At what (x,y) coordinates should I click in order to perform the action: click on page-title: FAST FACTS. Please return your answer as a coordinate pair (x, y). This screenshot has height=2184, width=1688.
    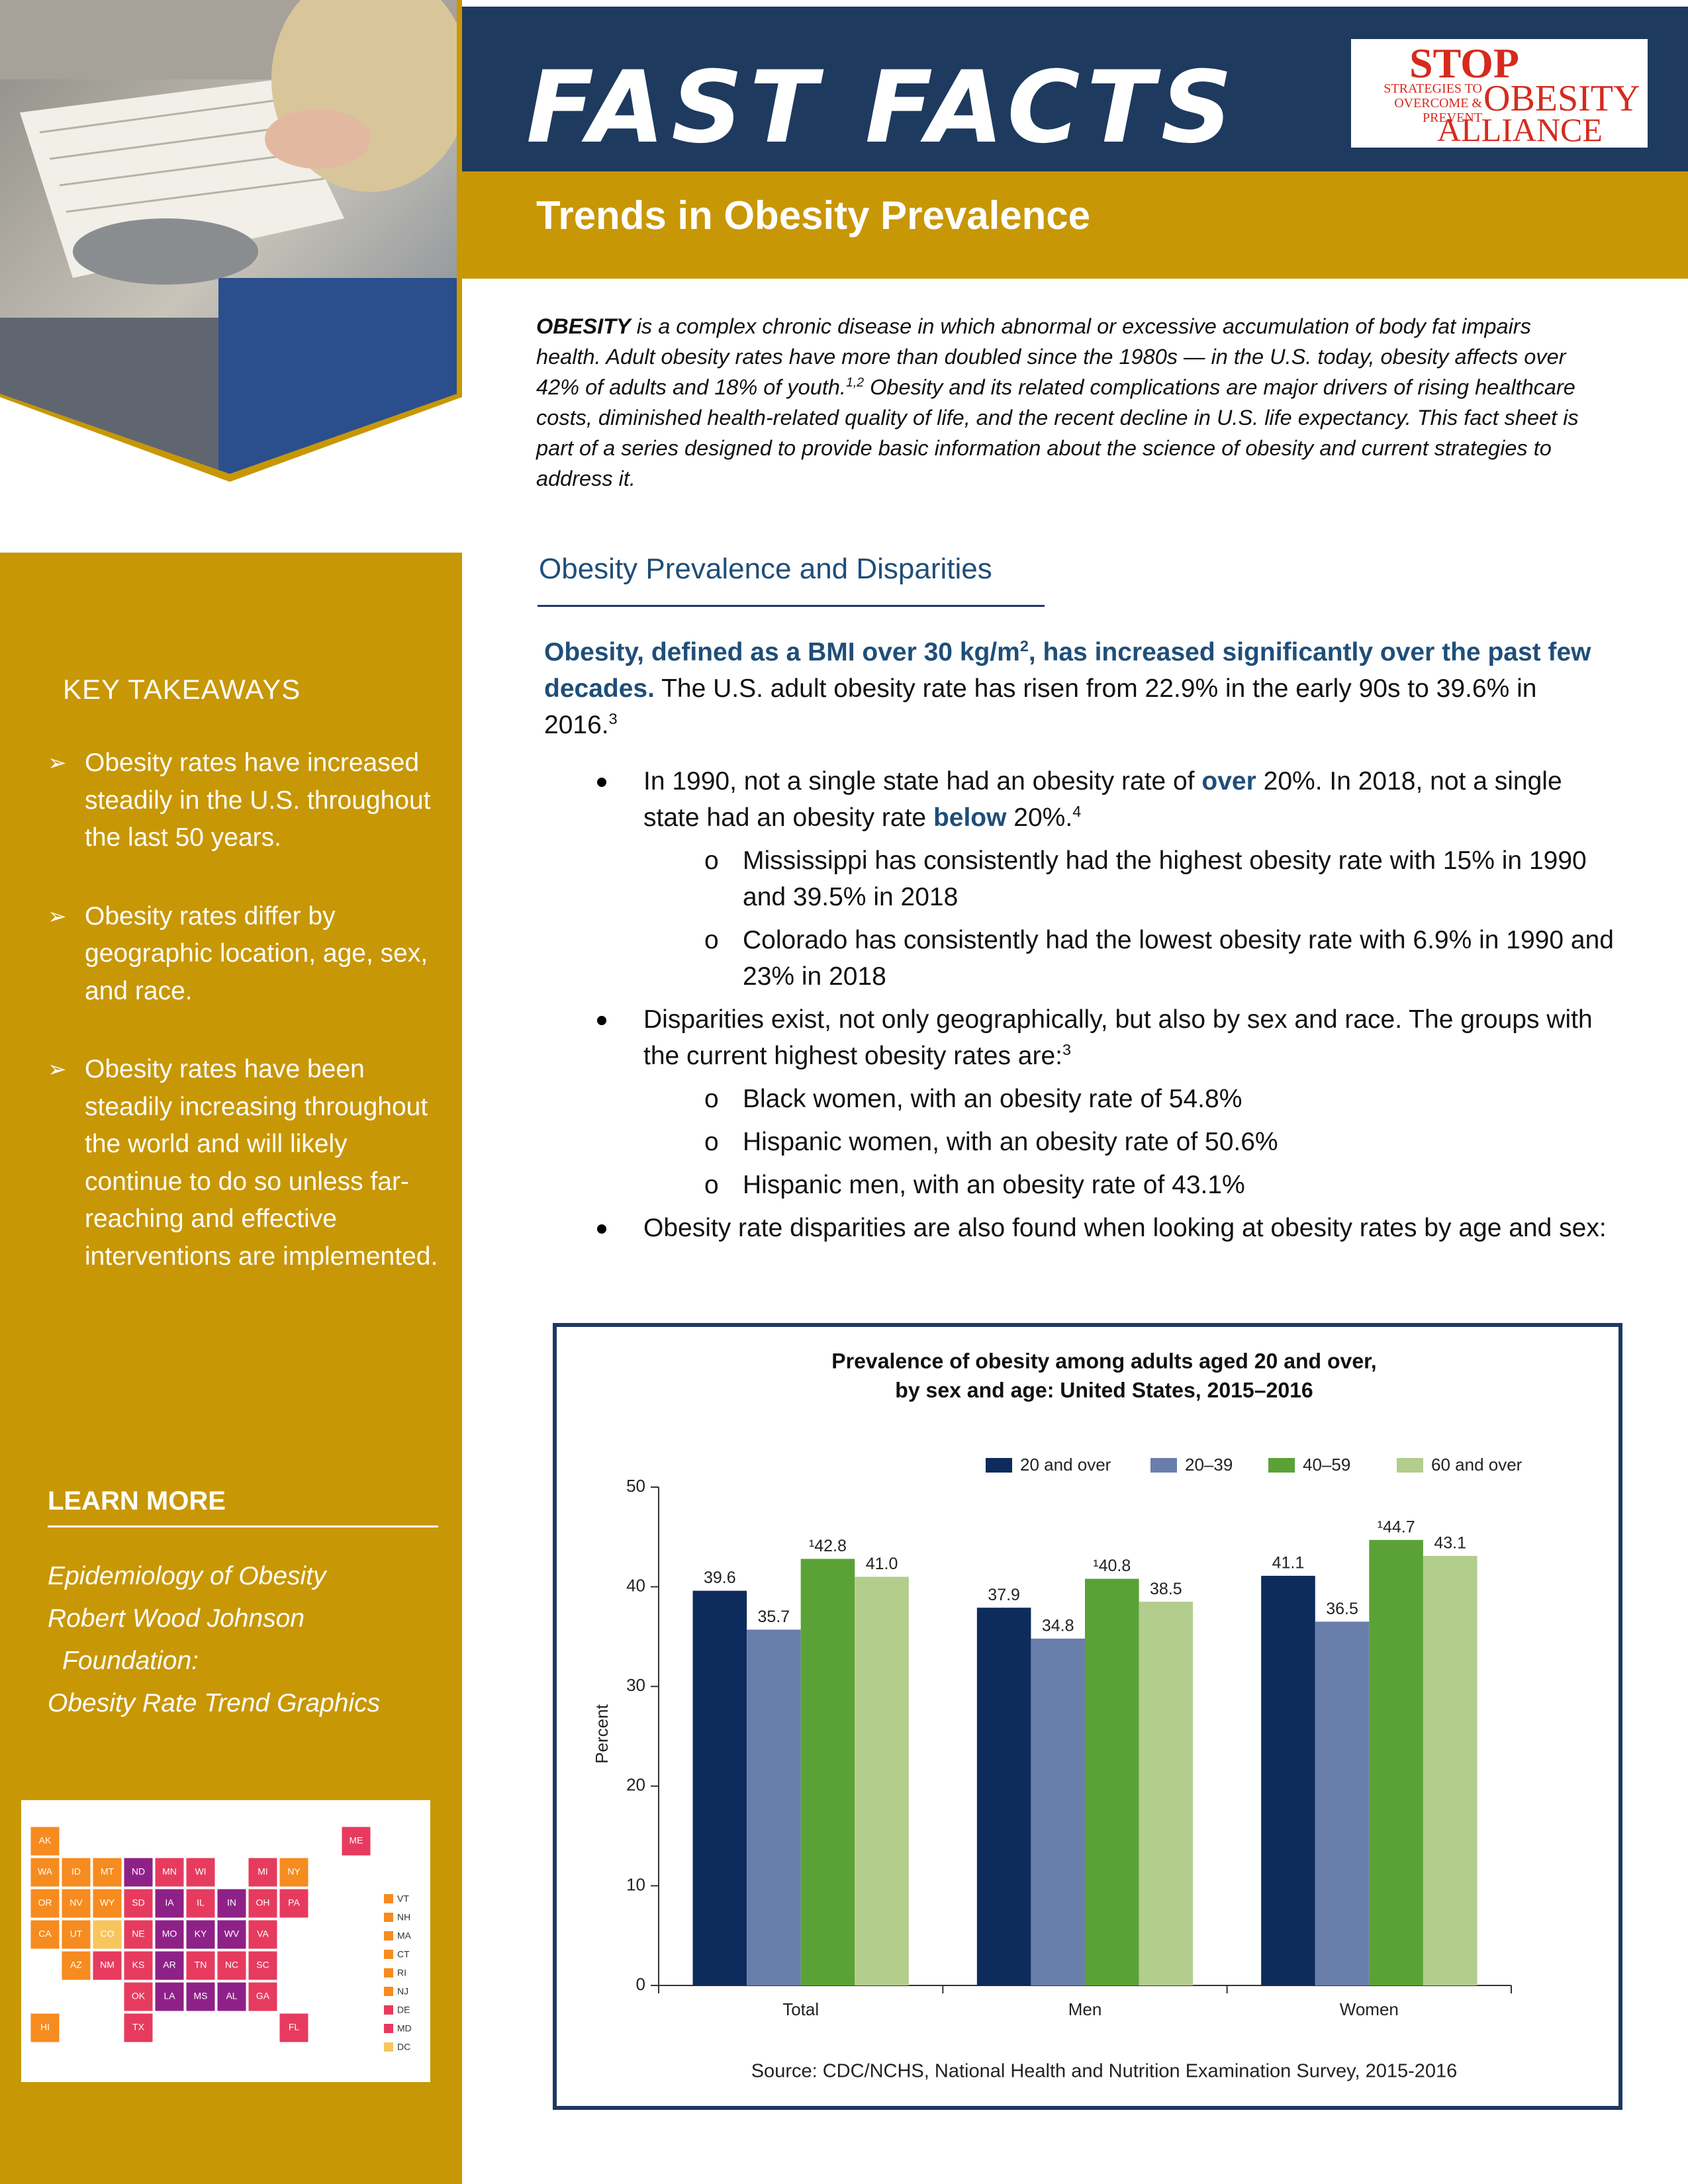
    Looking at the image, I should click on (882, 108).